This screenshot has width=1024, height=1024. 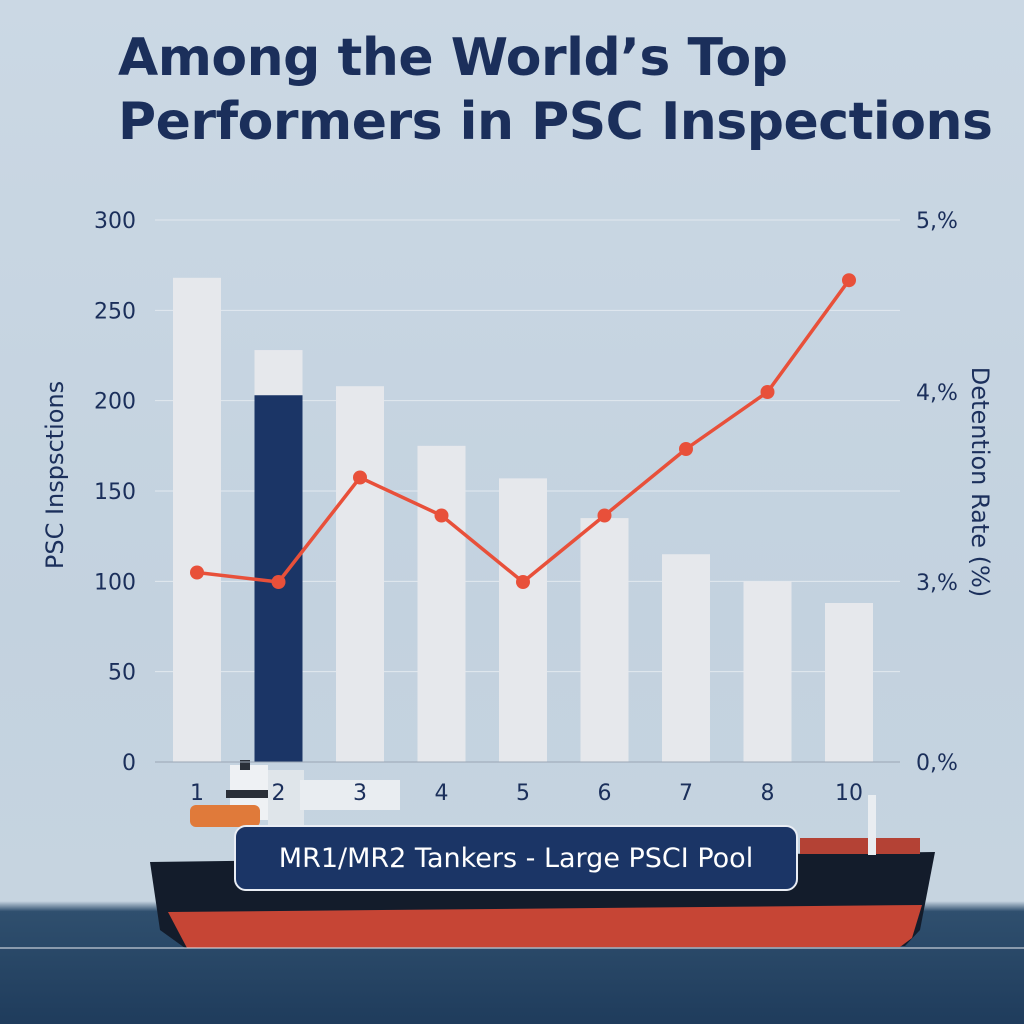 What do you see at coordinates (55, 475) in the screenshot?
I see `y-axis-label-left: PSC Inspsctions` at bounding box center [55, 475].